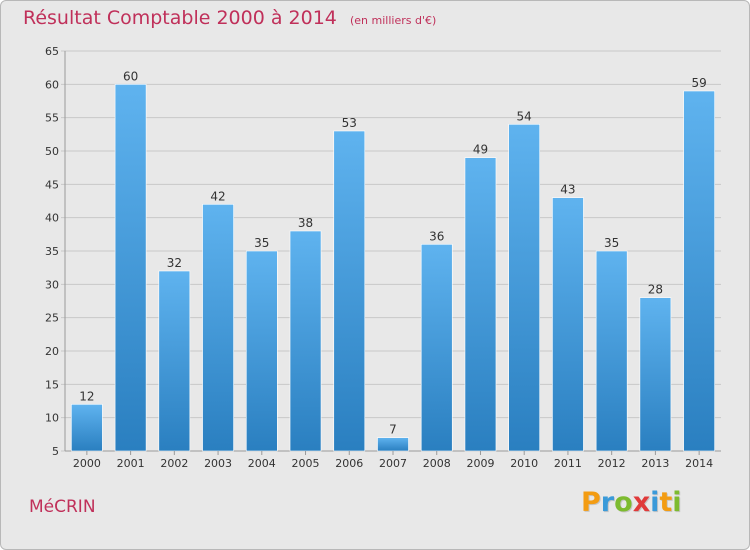 The width and height of the screenshot is (750, 550). What do you see at coordinates (591, 502) in the screenshot?
I see `logo-letter: P` at bounding box center [591, 502].